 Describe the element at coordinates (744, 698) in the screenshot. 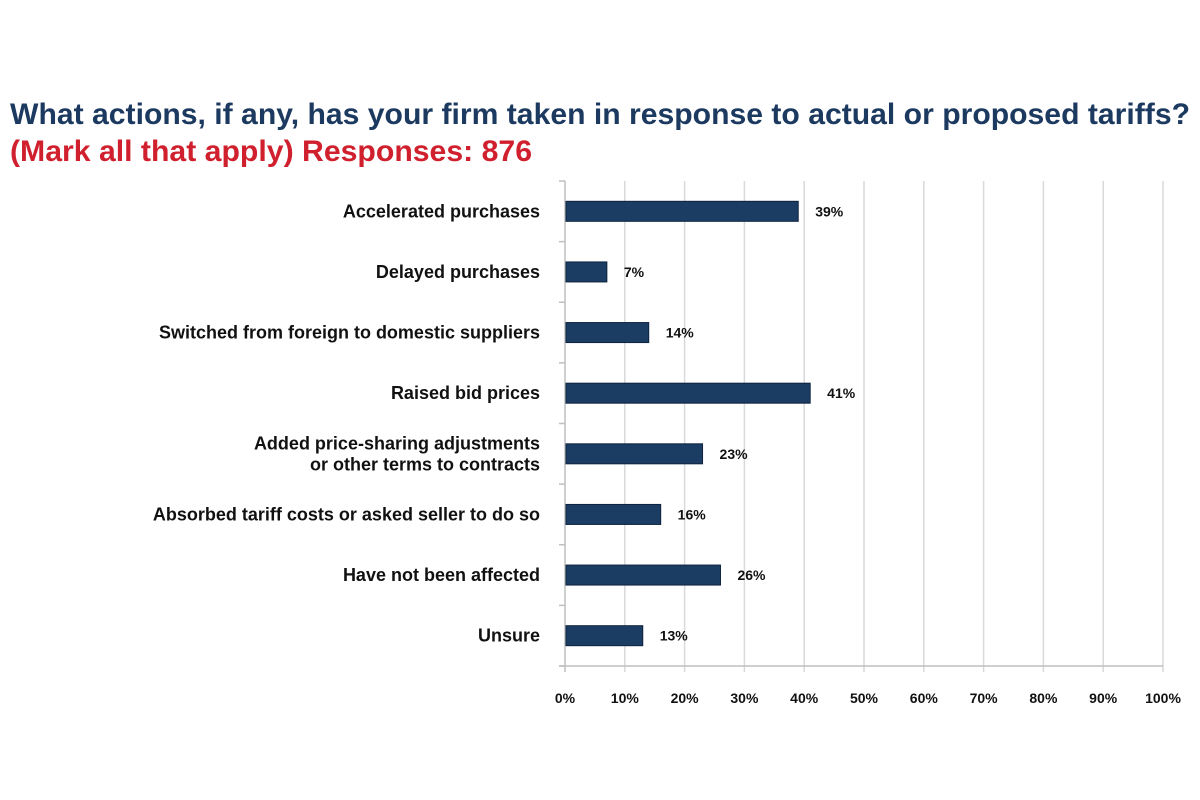

I see `x-tick-label: 30%` at that location.